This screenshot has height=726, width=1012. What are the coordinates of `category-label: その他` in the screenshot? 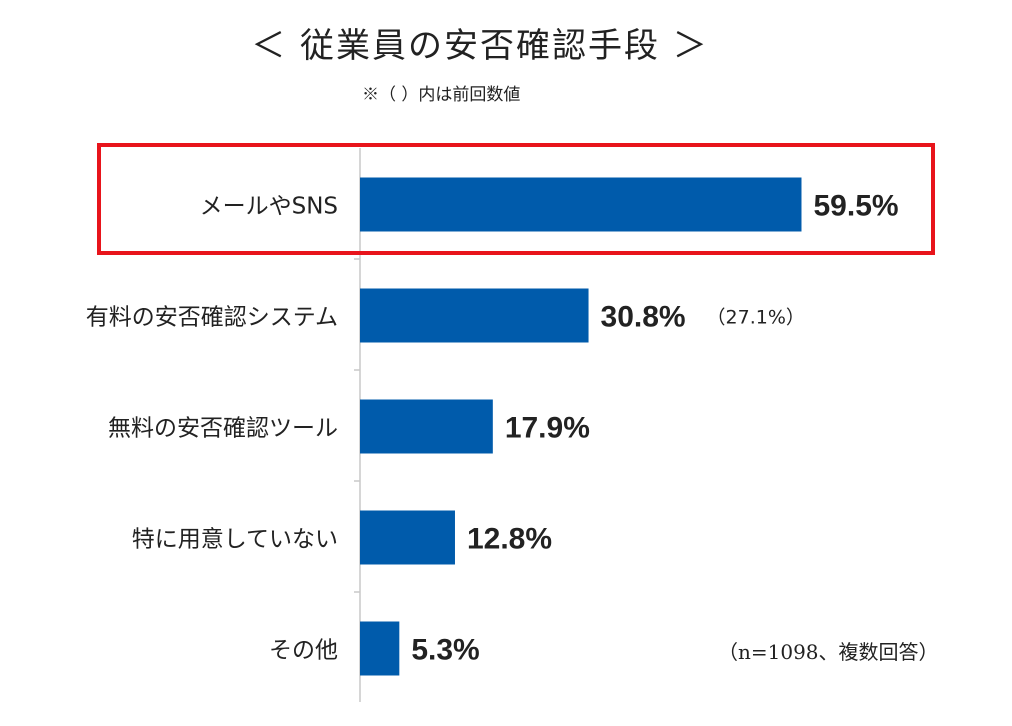 It's located at (303, 651).